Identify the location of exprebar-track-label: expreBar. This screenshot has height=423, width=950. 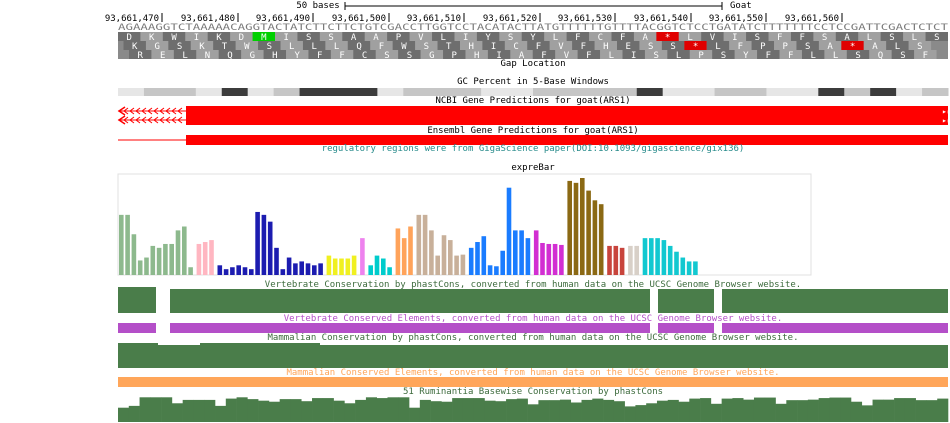
(533, 168).